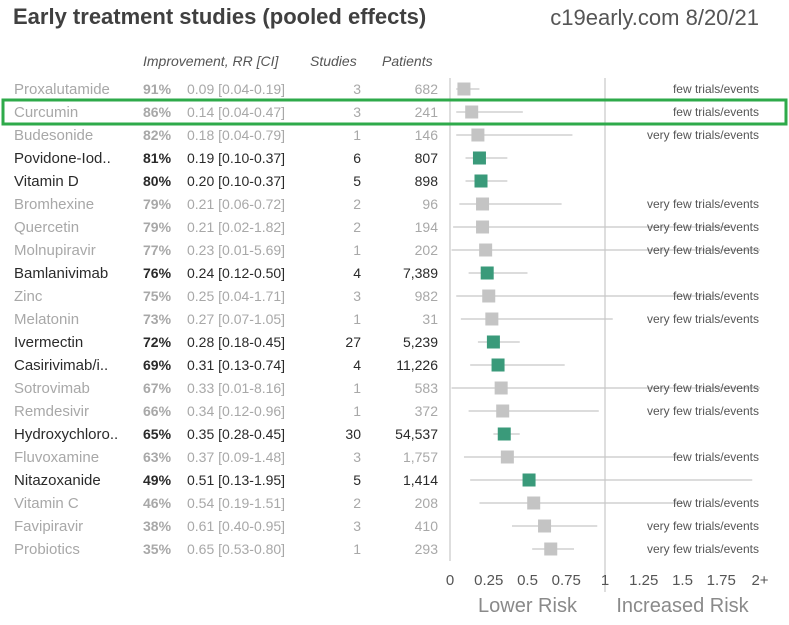 The height and width of the screenshot is (625, 789). What do you see at coordinates (157, 319) in the screenshot?
I see `row-improvement: 73%` at bounding box center [157, 319].